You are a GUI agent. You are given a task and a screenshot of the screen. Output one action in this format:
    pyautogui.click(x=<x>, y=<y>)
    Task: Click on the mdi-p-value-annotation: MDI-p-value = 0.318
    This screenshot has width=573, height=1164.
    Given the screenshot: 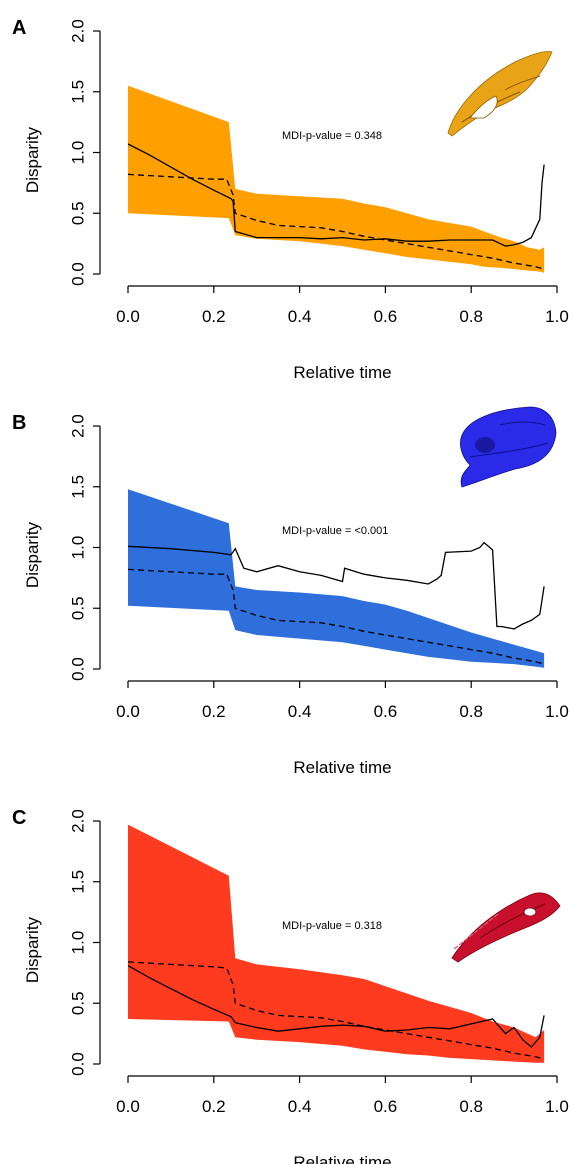 What is the action you would take?
    pyautogui.click(x=332, y=926)
    